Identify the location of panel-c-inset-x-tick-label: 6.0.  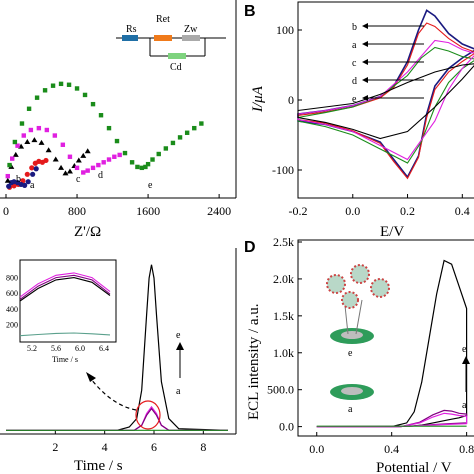
(80, 348).